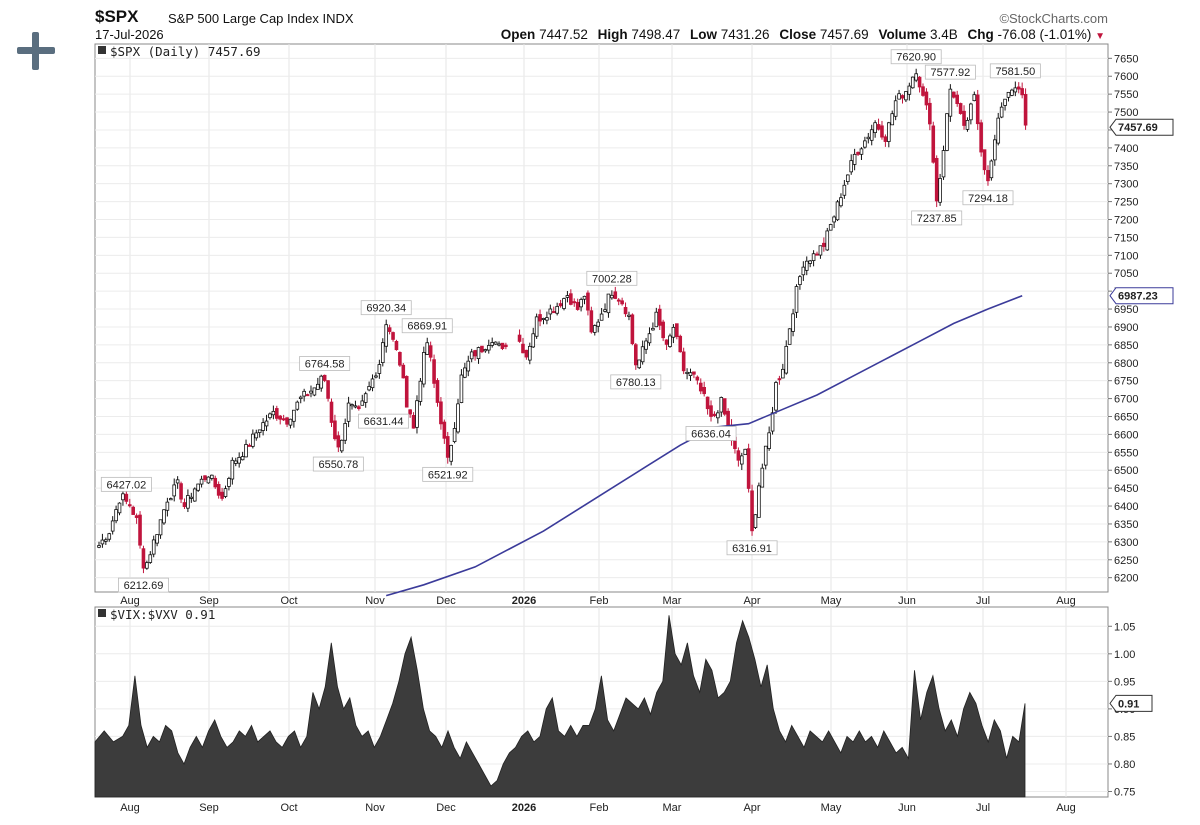 Image resolution: width=1200 pixels, height=825 pixels. What do you see at coordinates (1066, 601) in the screenshot?
I see `x-tick-label: Aug` at bounding box center [1066, 601].